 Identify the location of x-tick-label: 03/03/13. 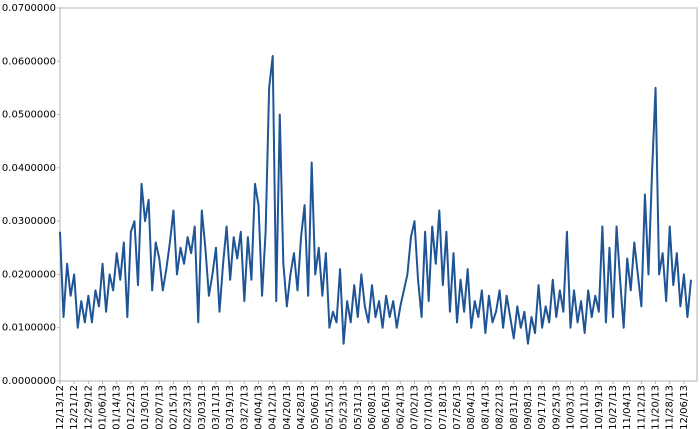
(202, 407).